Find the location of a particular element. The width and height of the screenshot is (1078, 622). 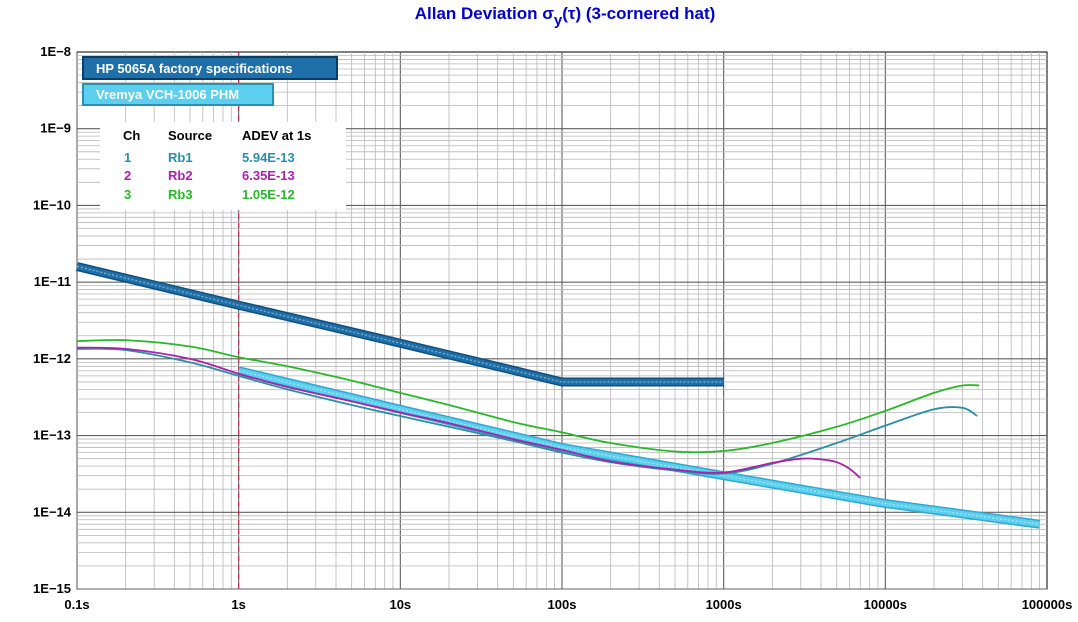

x-tick-label: 1s is located at coordinates (238, 604).